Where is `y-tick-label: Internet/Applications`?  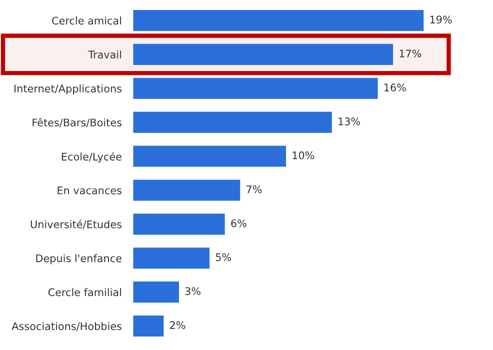 y-tick-label: Internet/Applications is located at coordinates (68, 89).